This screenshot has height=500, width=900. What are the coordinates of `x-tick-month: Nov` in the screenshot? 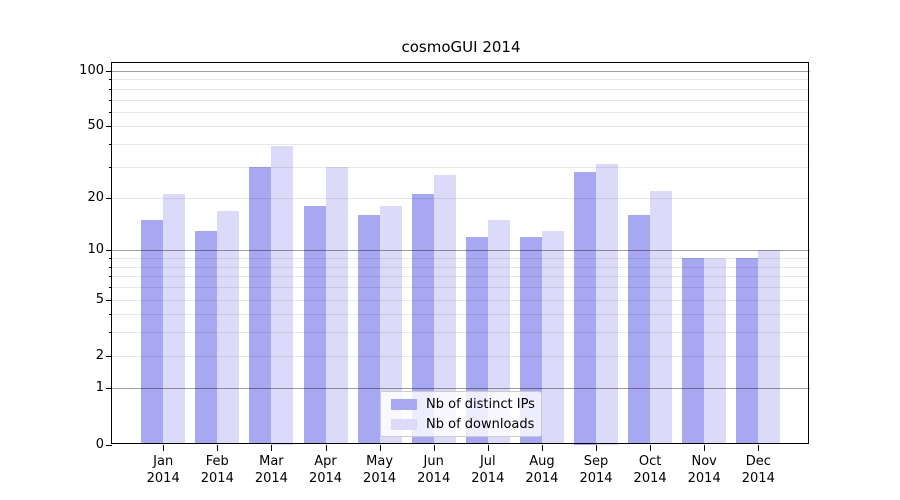 It's located at (704, 461).